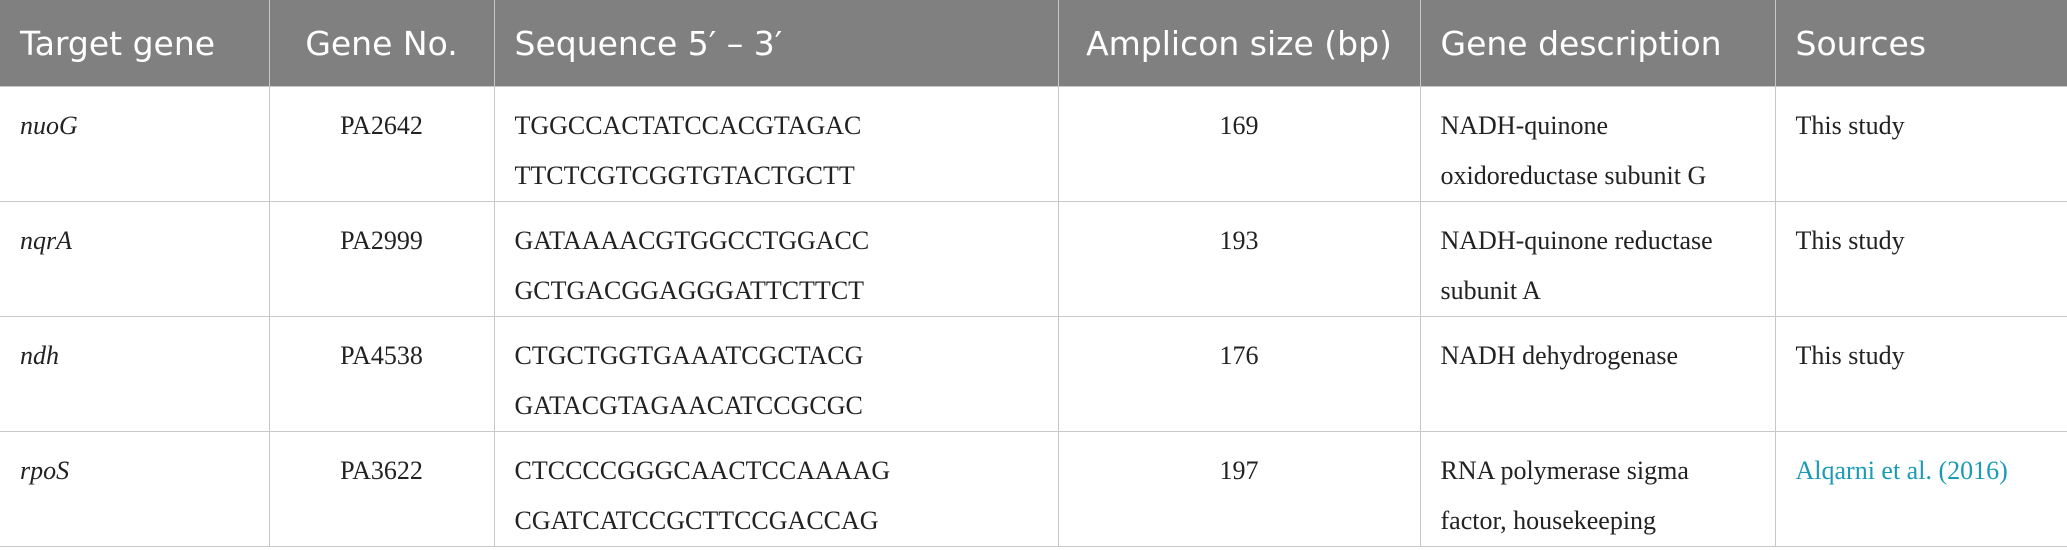  I want to click on sequence-cell: CTGCTGGTGAAATCGCTACG GATACGTAGAACATCCGCGC, so click(776, 374).